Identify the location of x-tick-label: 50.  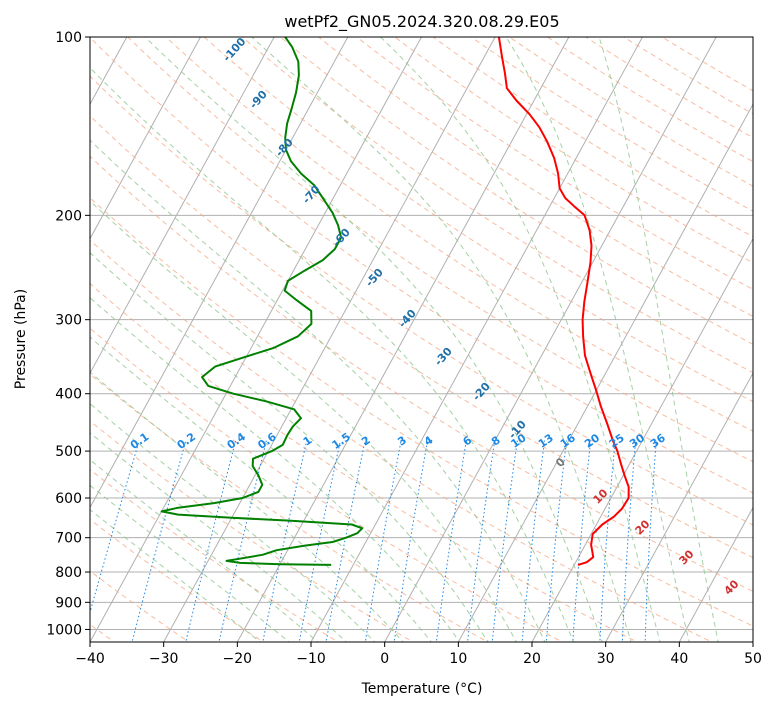
(753, 659).